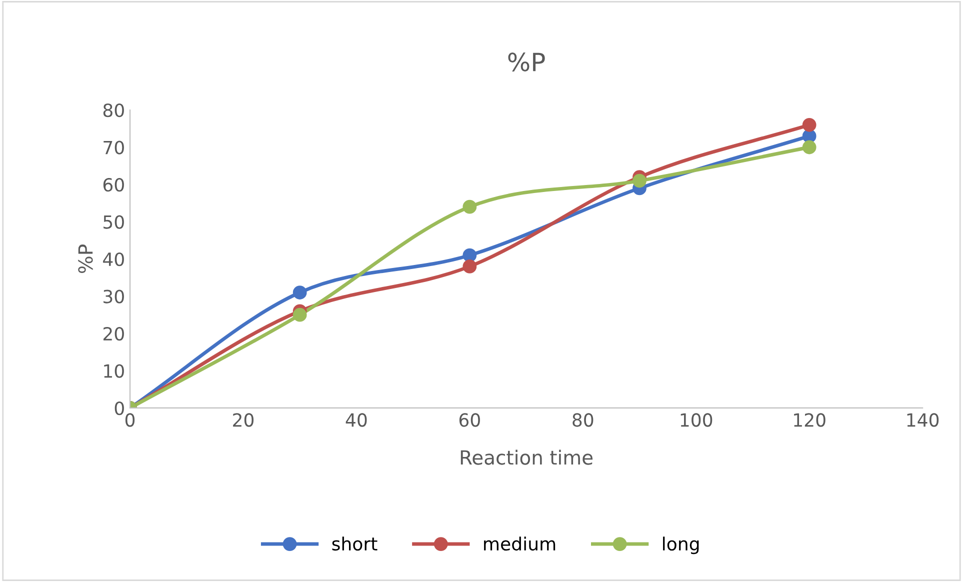  I want to click on x-tick-label: 20, so click(243, 420).